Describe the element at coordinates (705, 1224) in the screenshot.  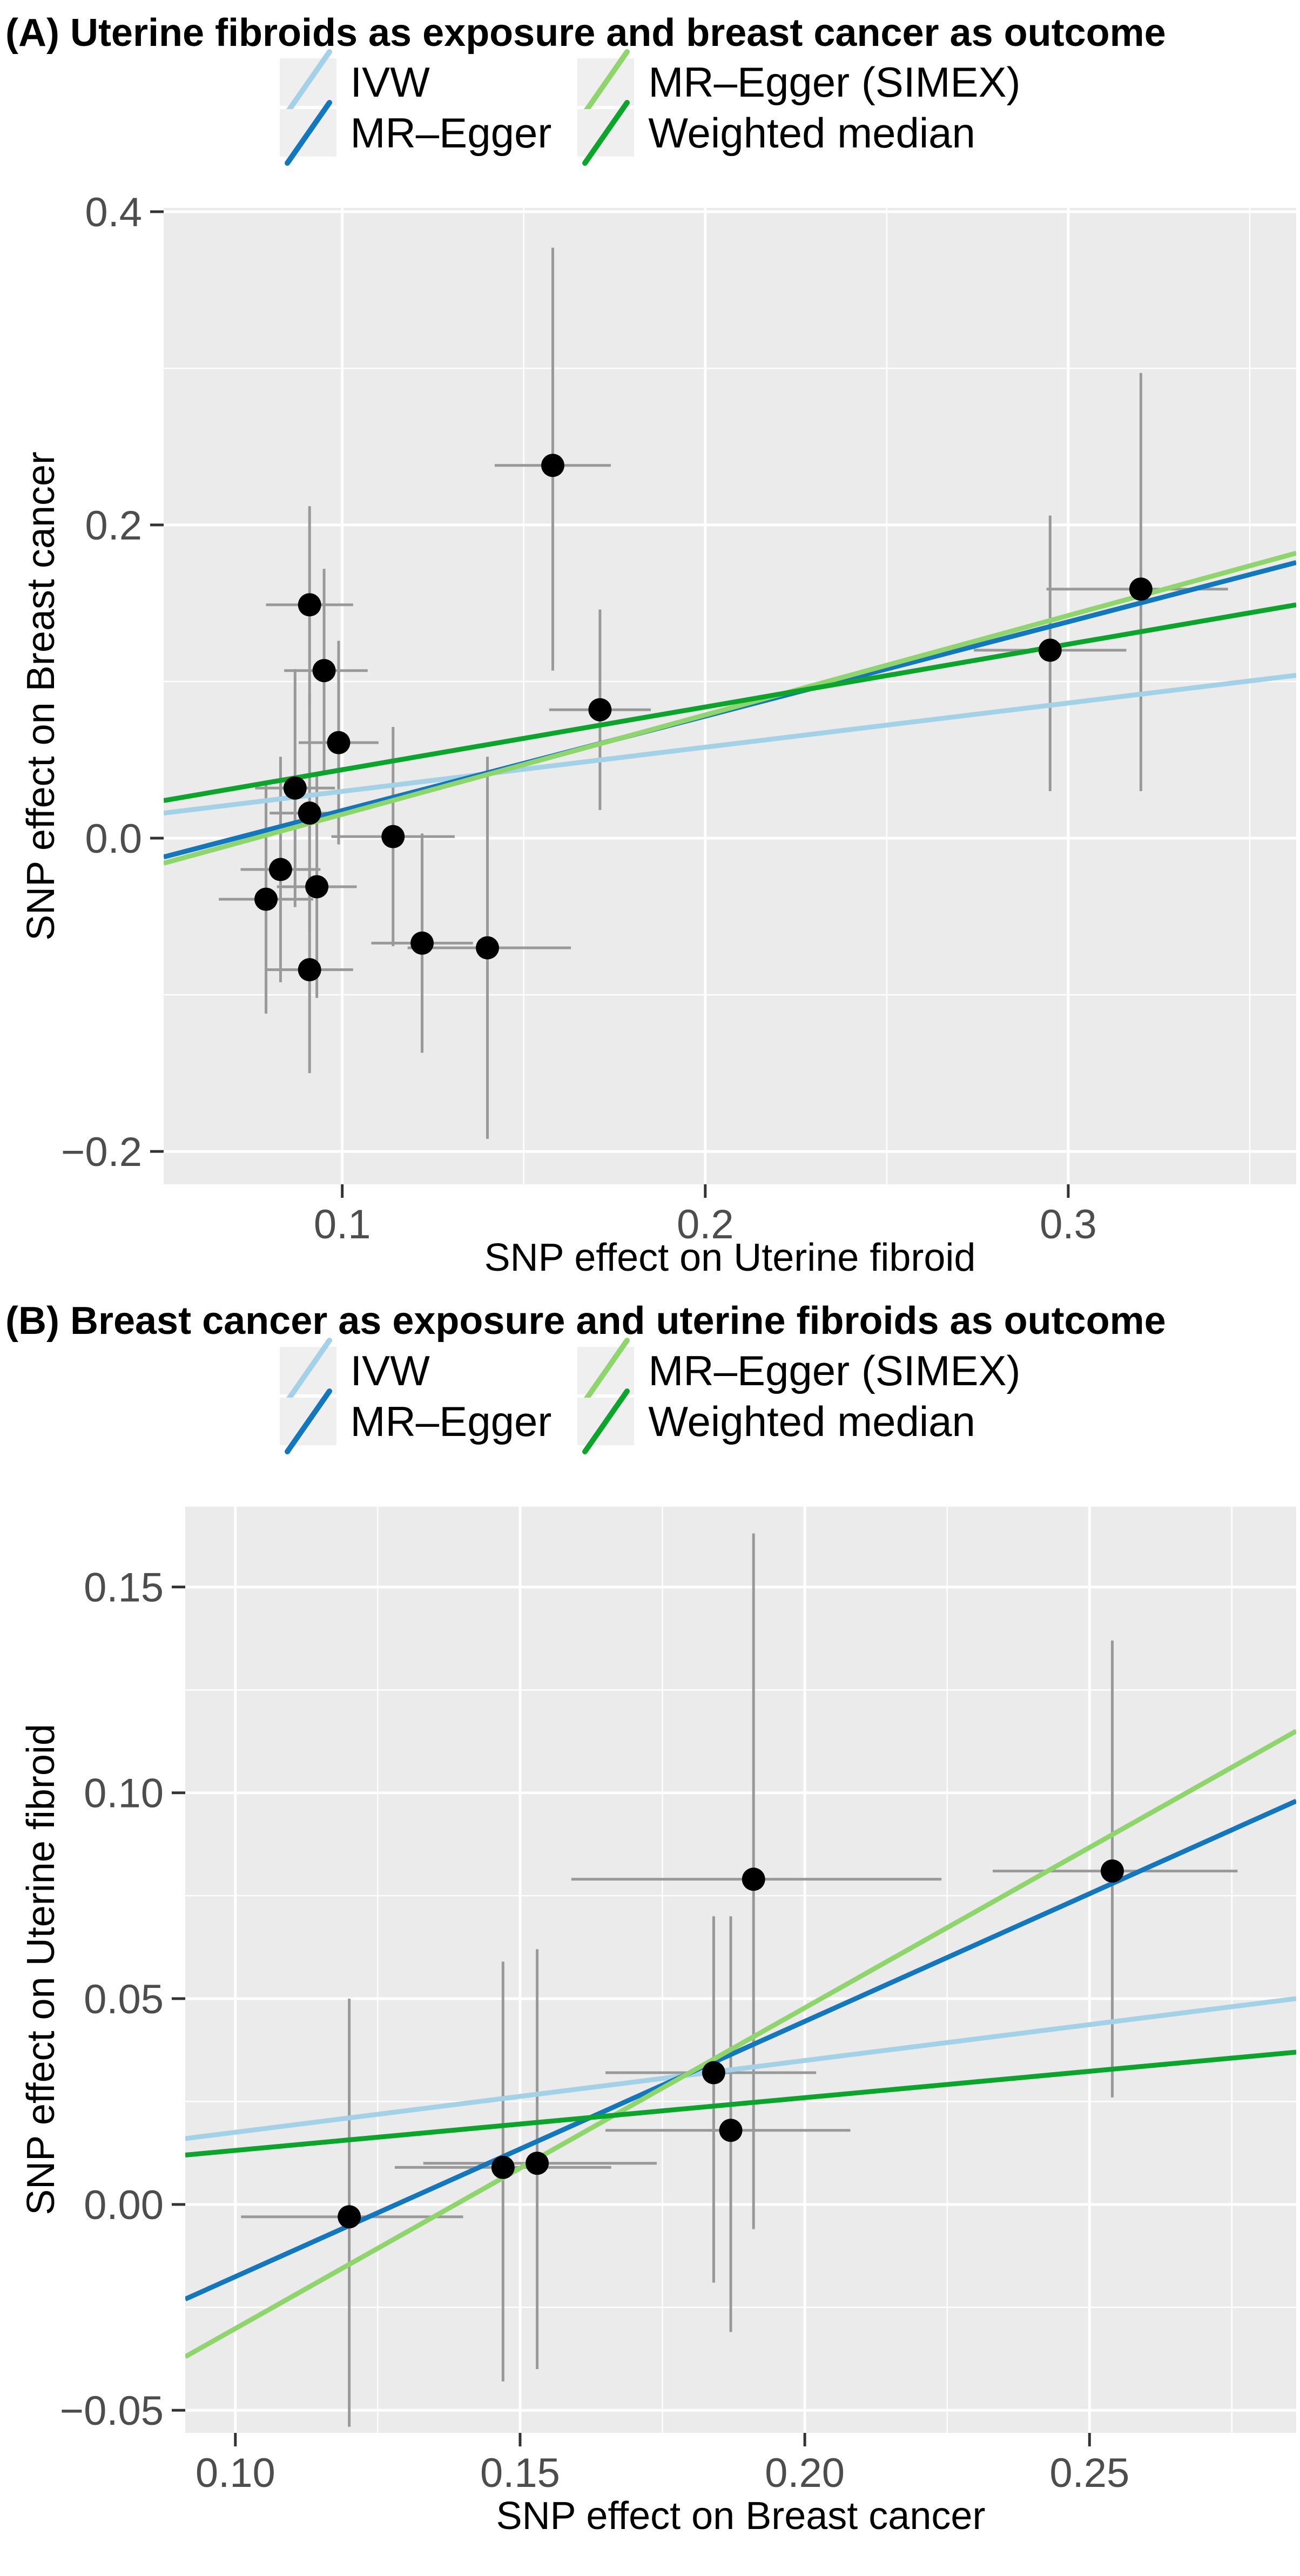
I see `x-tick-label: 0.2` at that location.